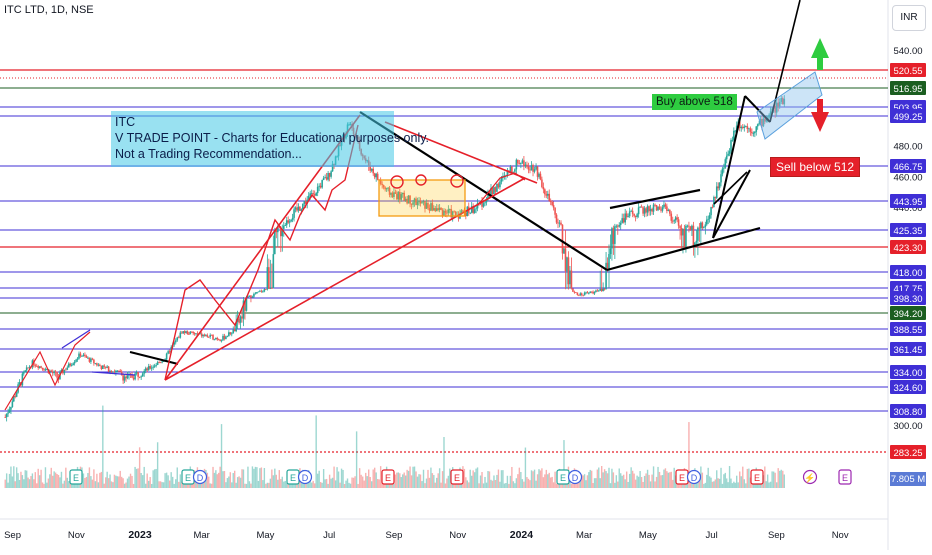  Describe the element at coordinates (694, 477) in the screenshot. I see `dividend-d-icon: D` at that location.